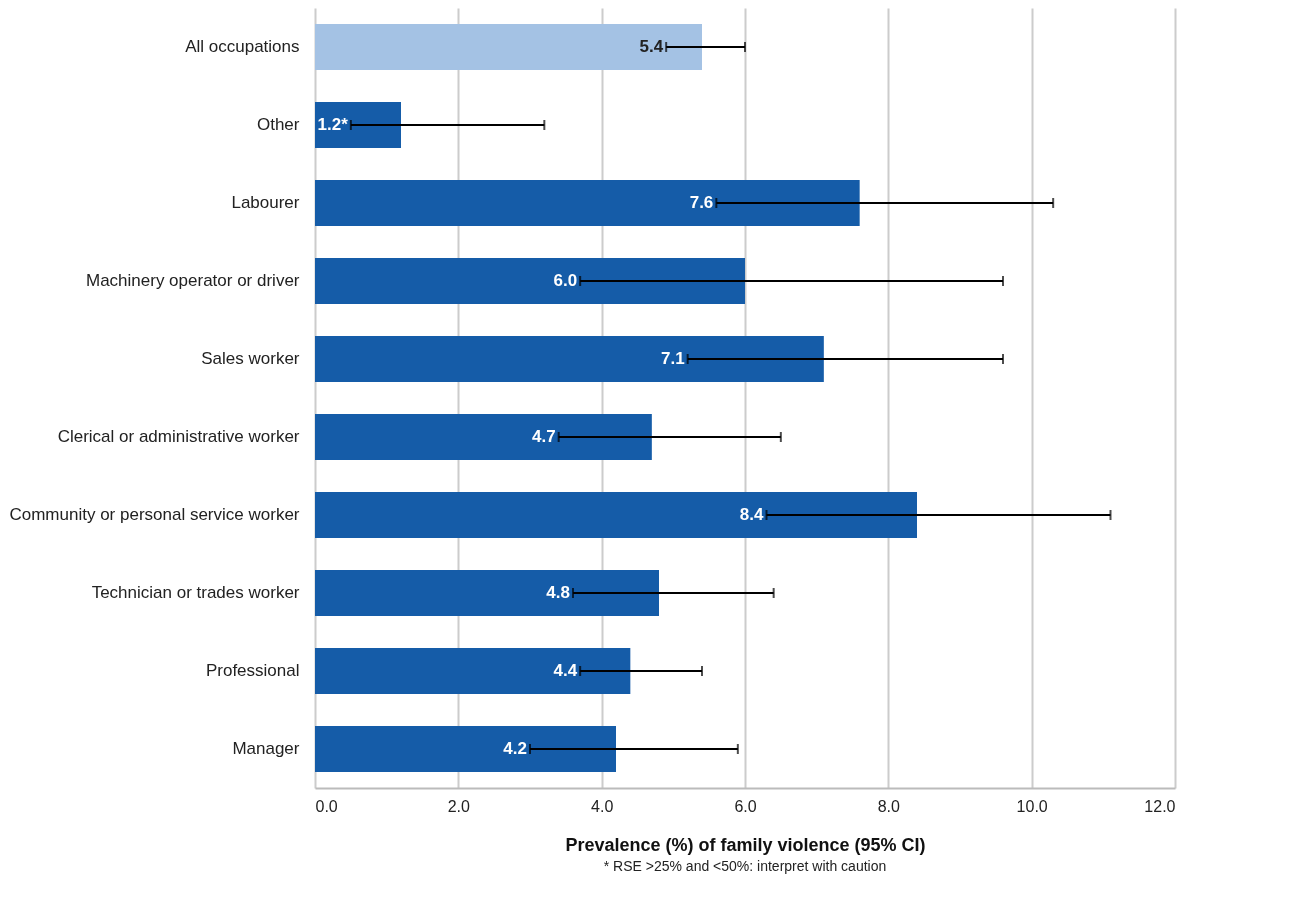 The height and width of the screenshot is (908, 1301). What do you see at coordinates (565, 670) in the screenshot?
I see `data-label: 4.4` at bounding box center [565, 670].